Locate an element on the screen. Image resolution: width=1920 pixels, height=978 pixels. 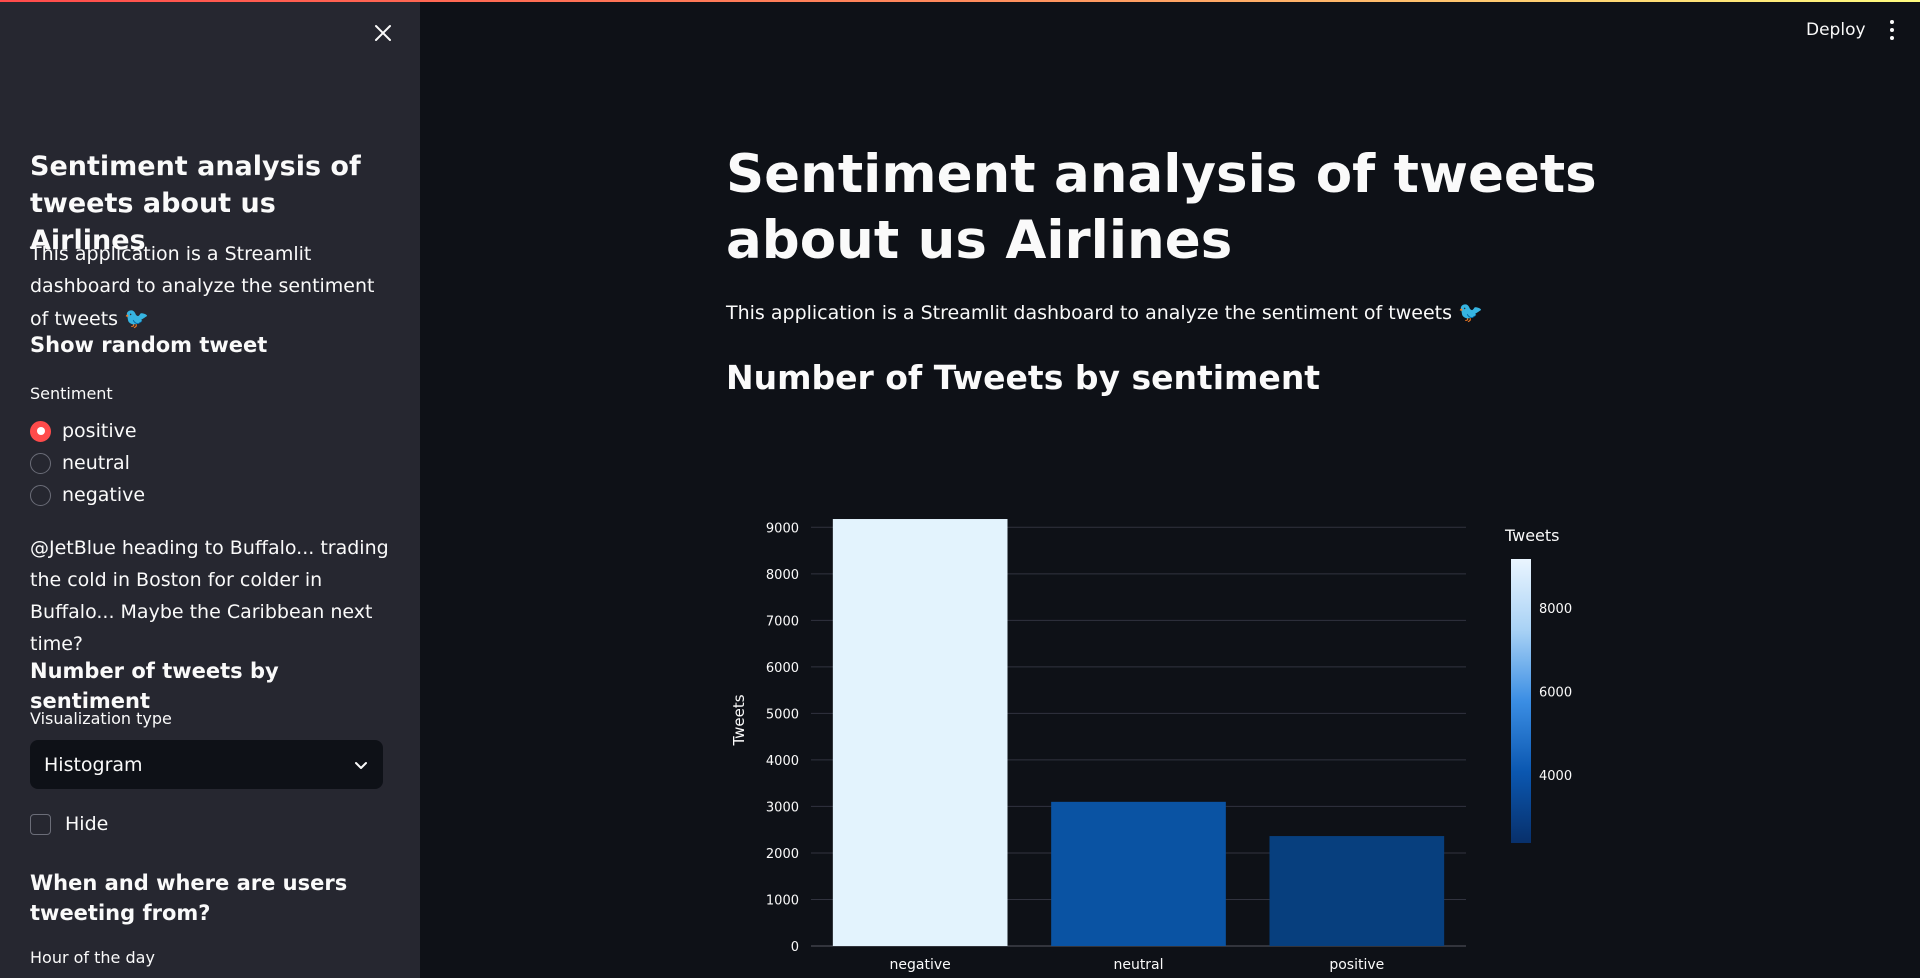
y-tick-label: 7000 is located at coordinates (782, 621).